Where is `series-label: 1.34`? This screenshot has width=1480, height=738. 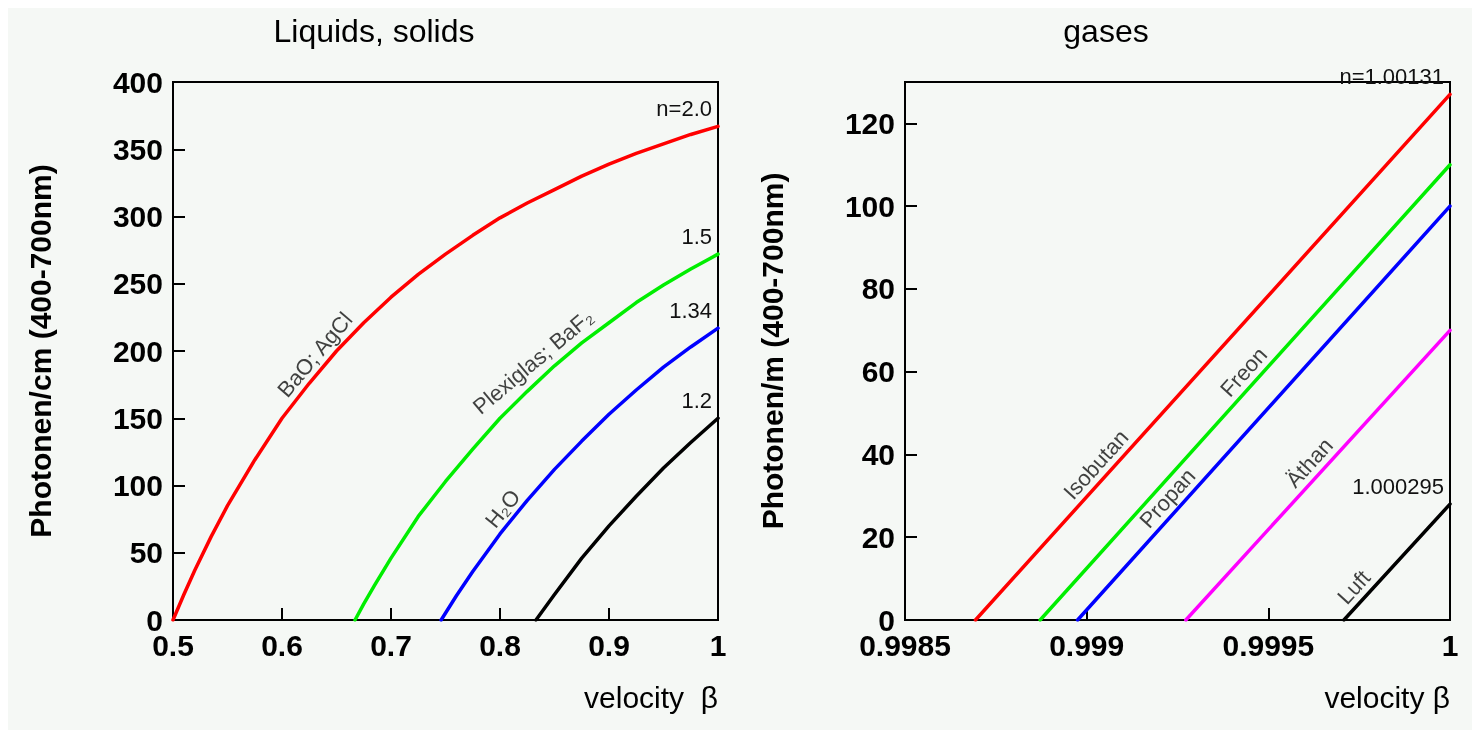 series-label: 1.34 is located at coordinates (690, 310).